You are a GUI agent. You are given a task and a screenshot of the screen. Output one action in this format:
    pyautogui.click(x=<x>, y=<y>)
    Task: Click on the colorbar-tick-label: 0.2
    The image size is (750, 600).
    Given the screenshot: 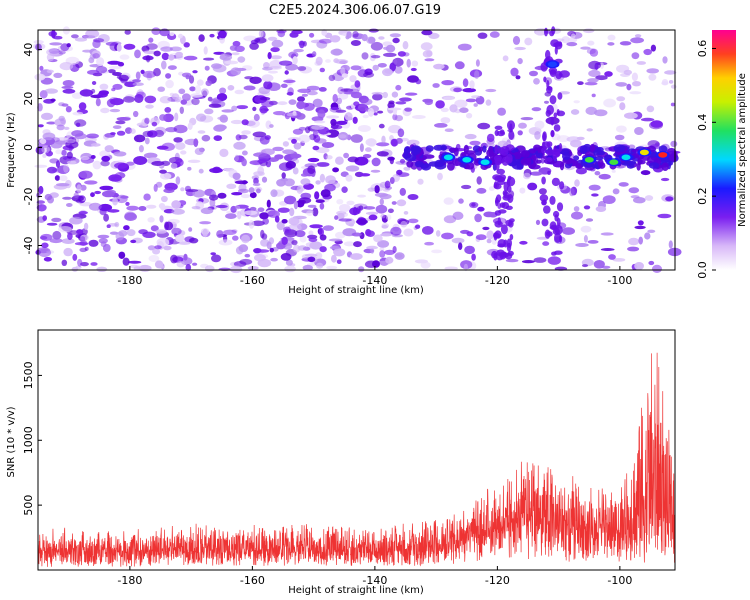 What is the action you would take?
    pyautogui.click(x=702, y=196)
    